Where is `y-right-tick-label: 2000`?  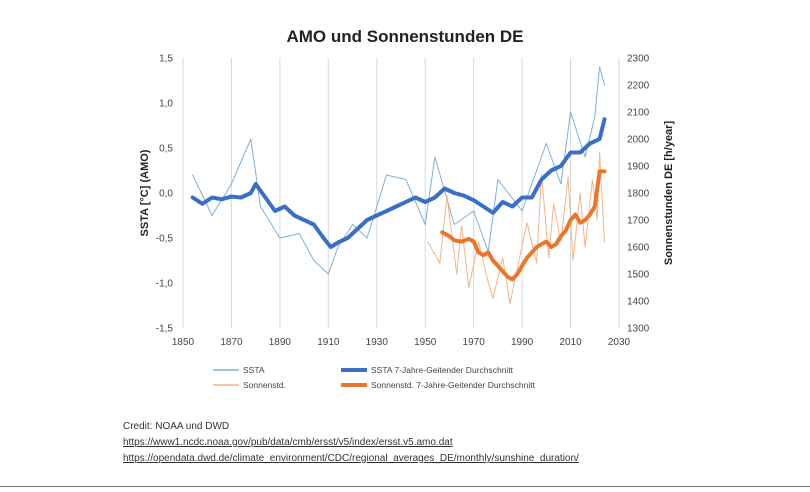 y-right-tick-label: 2000 is located at coordinates (638, 140).